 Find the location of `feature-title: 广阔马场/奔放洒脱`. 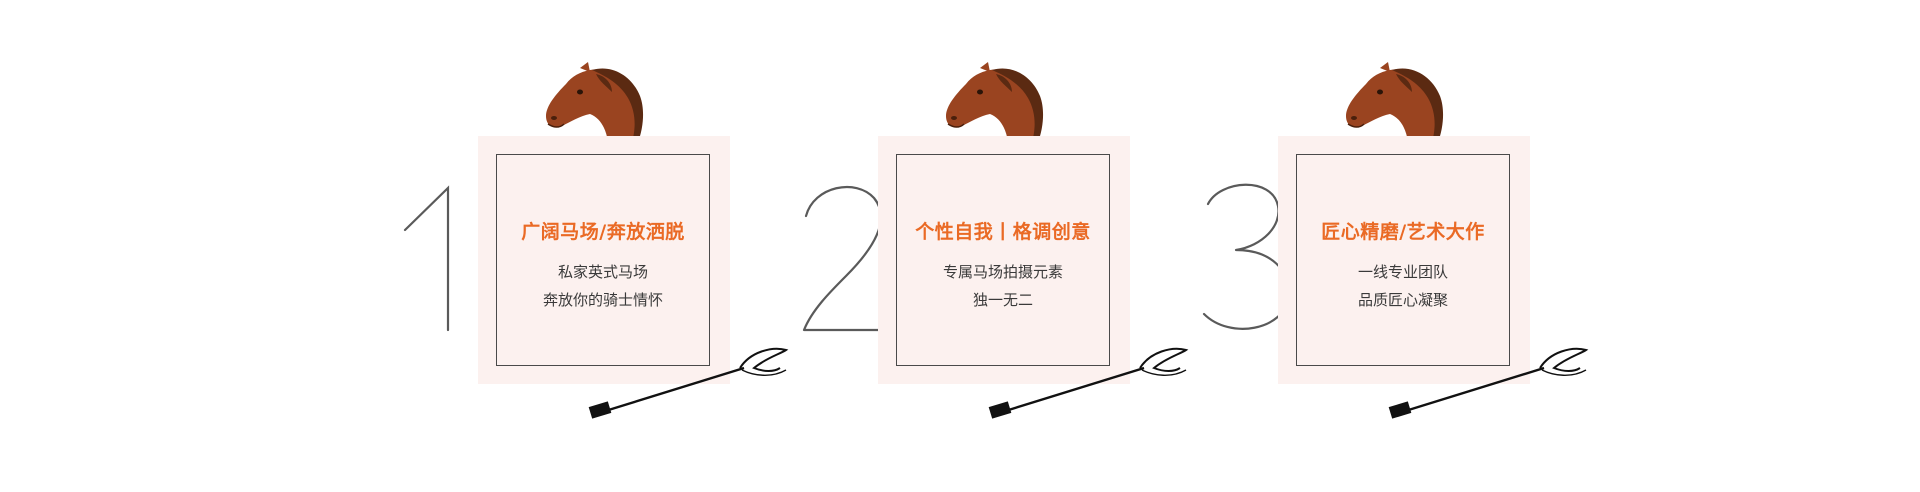

feature-title: 广阔马场/奔放洒脱 is located at coordinates (603, 230).